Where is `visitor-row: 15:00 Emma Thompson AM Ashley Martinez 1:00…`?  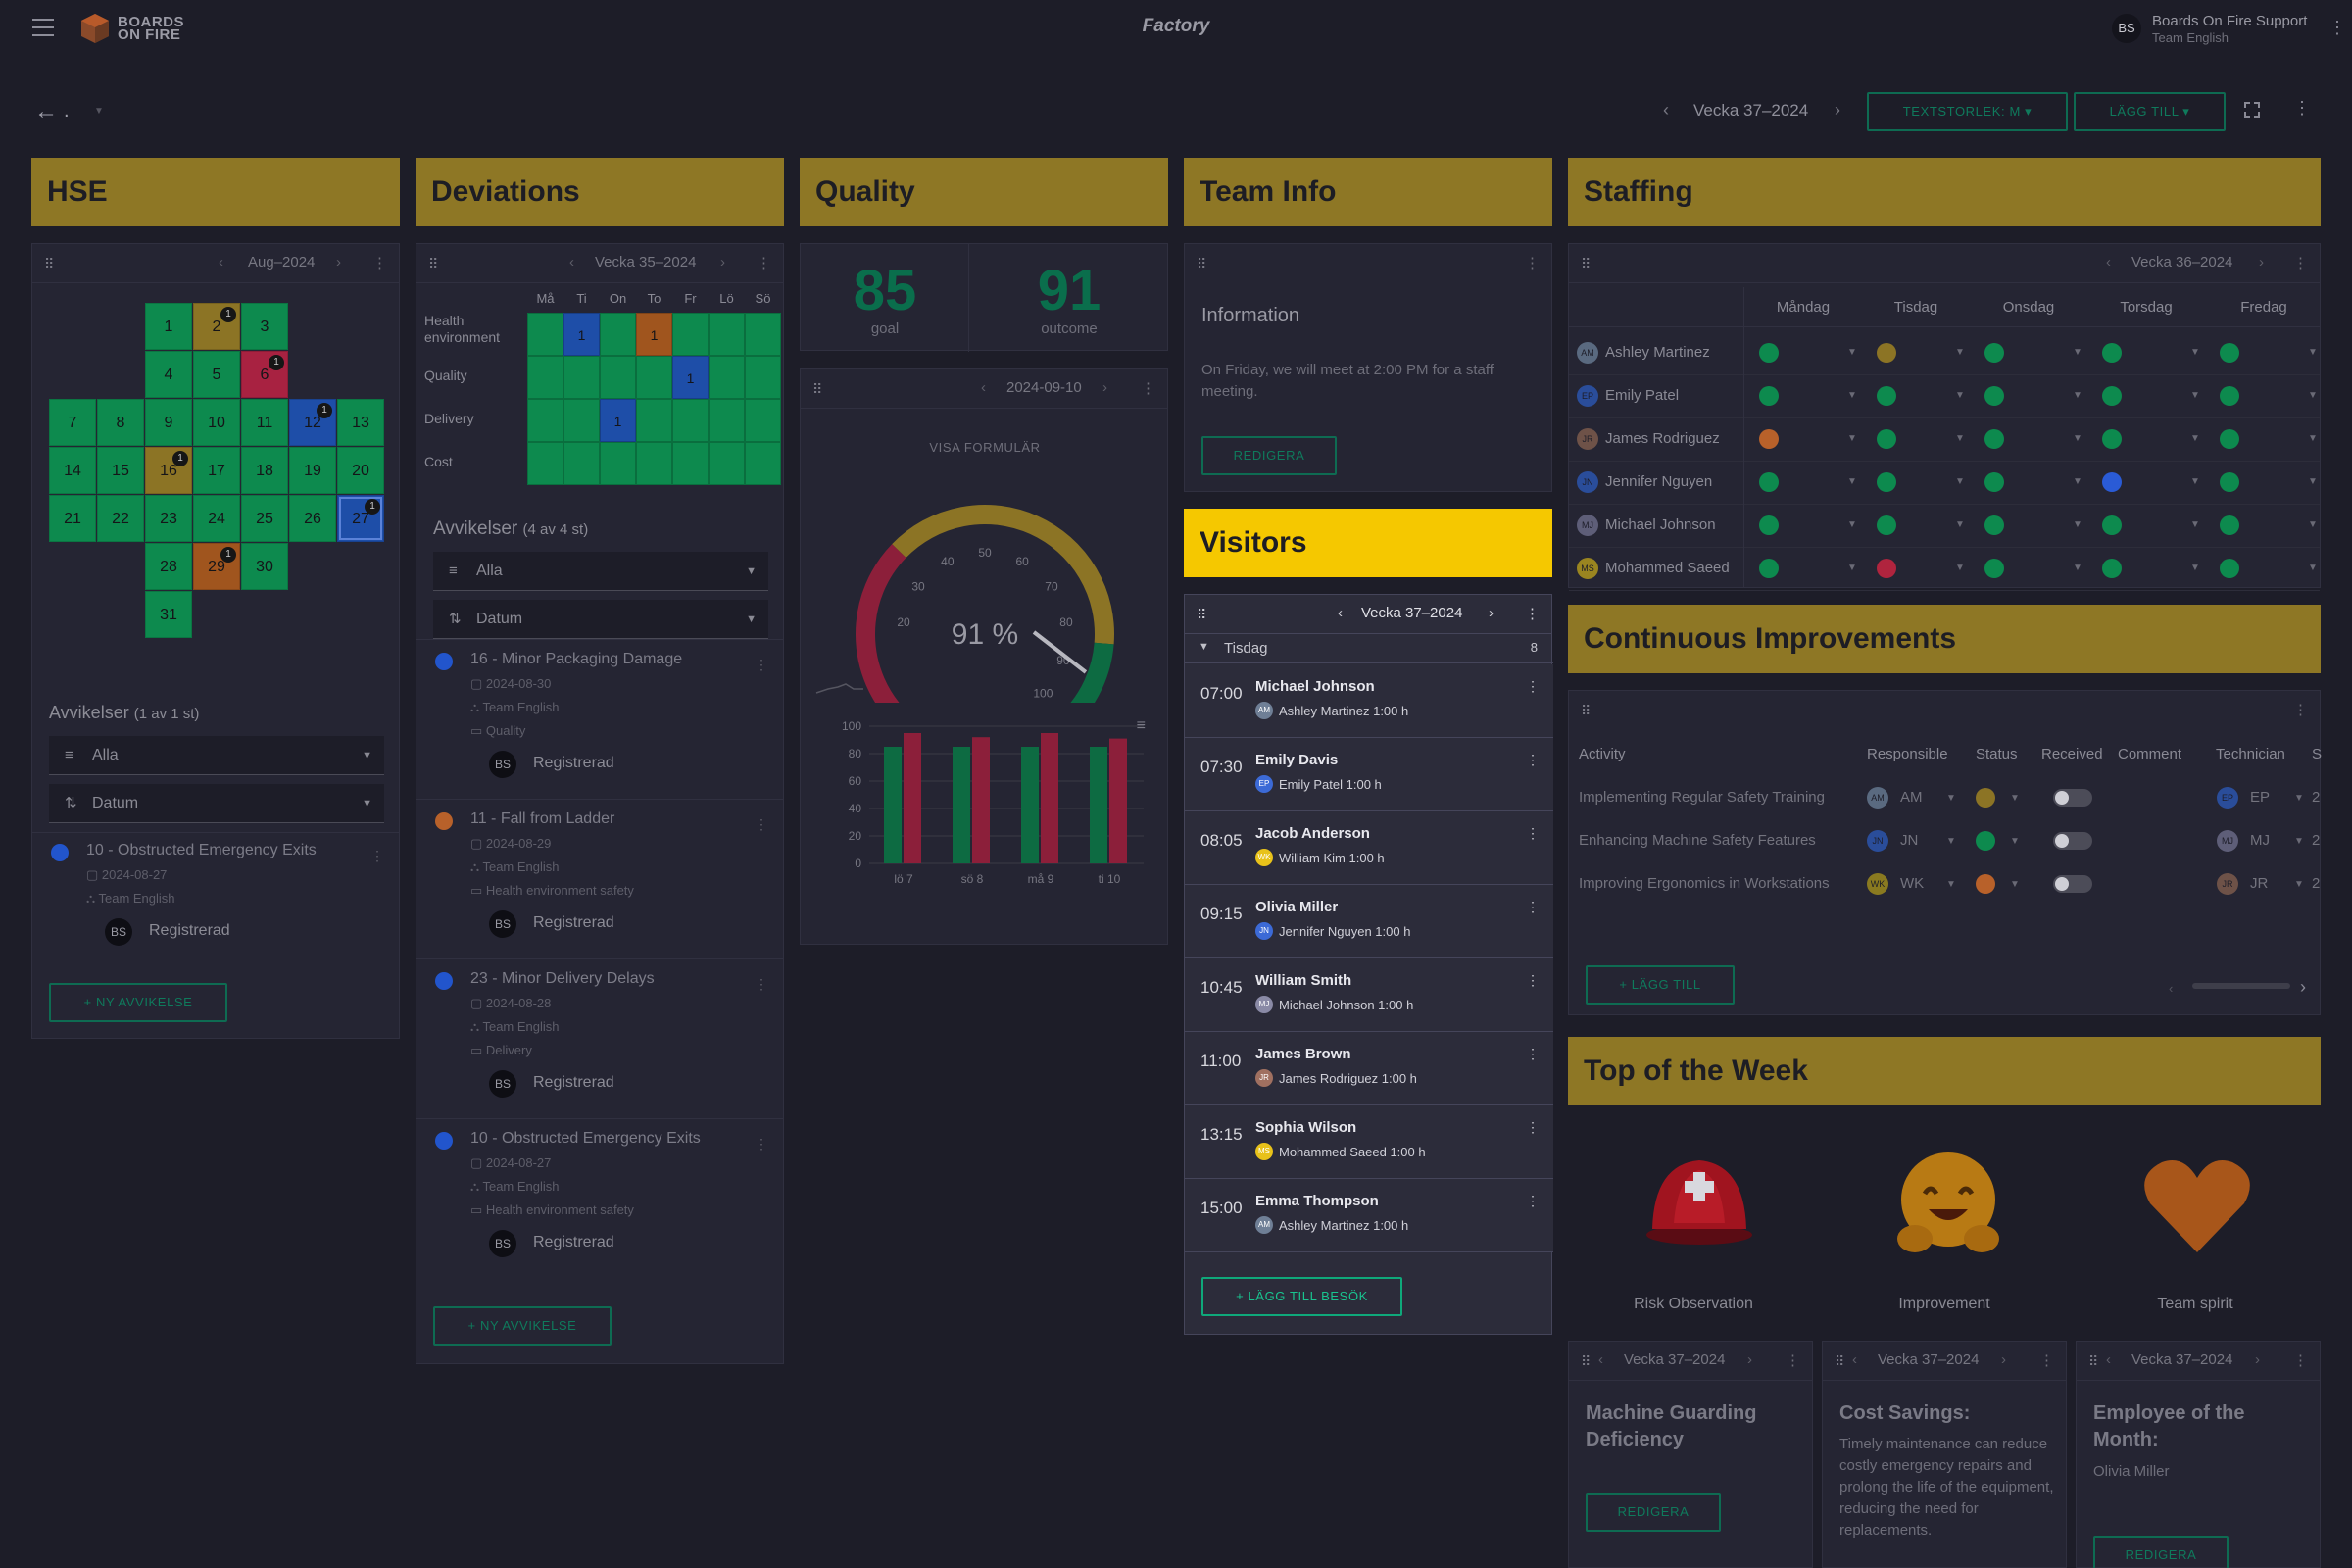 visitor-row: 15:00 Emma Thompson AM Ashley Martinez 1:00… is located at coordinates (1369, 1215).